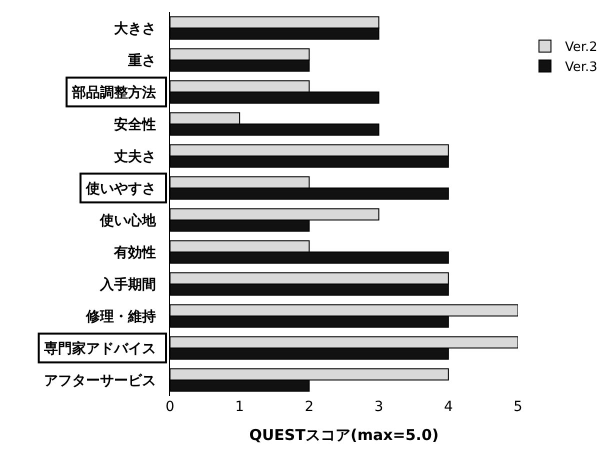  Describe the element at coordinates (127, 284) in the screenshot. I see `y-tick-label: 入手期間` at that location.